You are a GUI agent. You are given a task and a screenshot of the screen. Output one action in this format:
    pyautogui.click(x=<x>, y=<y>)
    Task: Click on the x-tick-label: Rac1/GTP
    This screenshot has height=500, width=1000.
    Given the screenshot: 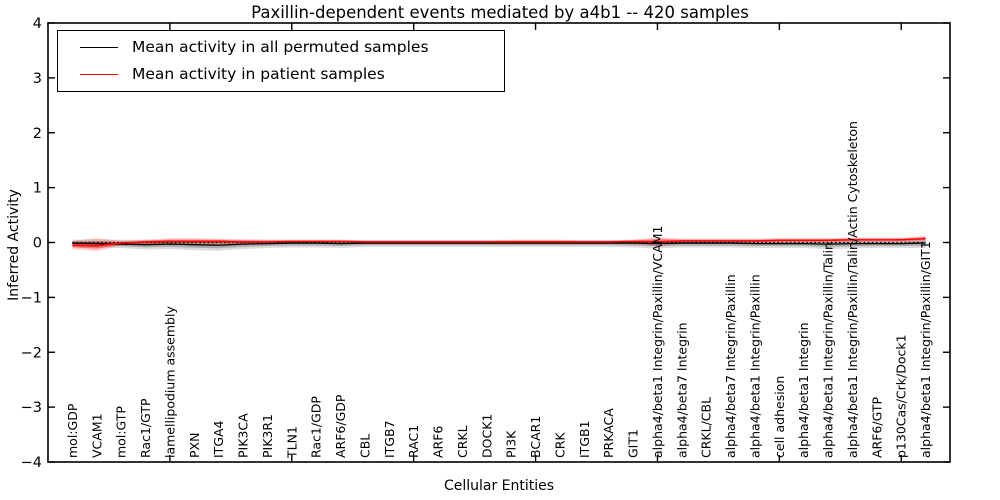 What is the action you would take?
    pyautogui.click(x=145, y=428)
    